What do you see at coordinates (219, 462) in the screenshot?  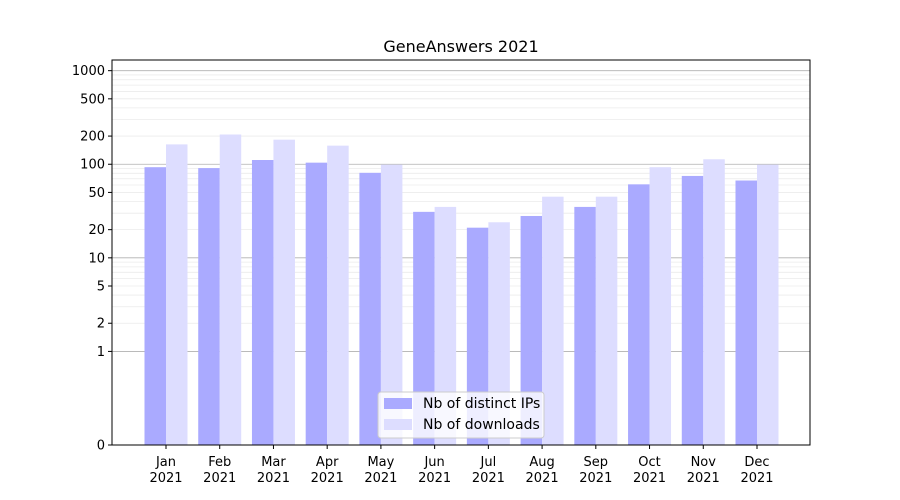 I see `x-tick-label-month: Feb` at bounding box center [219, 462].